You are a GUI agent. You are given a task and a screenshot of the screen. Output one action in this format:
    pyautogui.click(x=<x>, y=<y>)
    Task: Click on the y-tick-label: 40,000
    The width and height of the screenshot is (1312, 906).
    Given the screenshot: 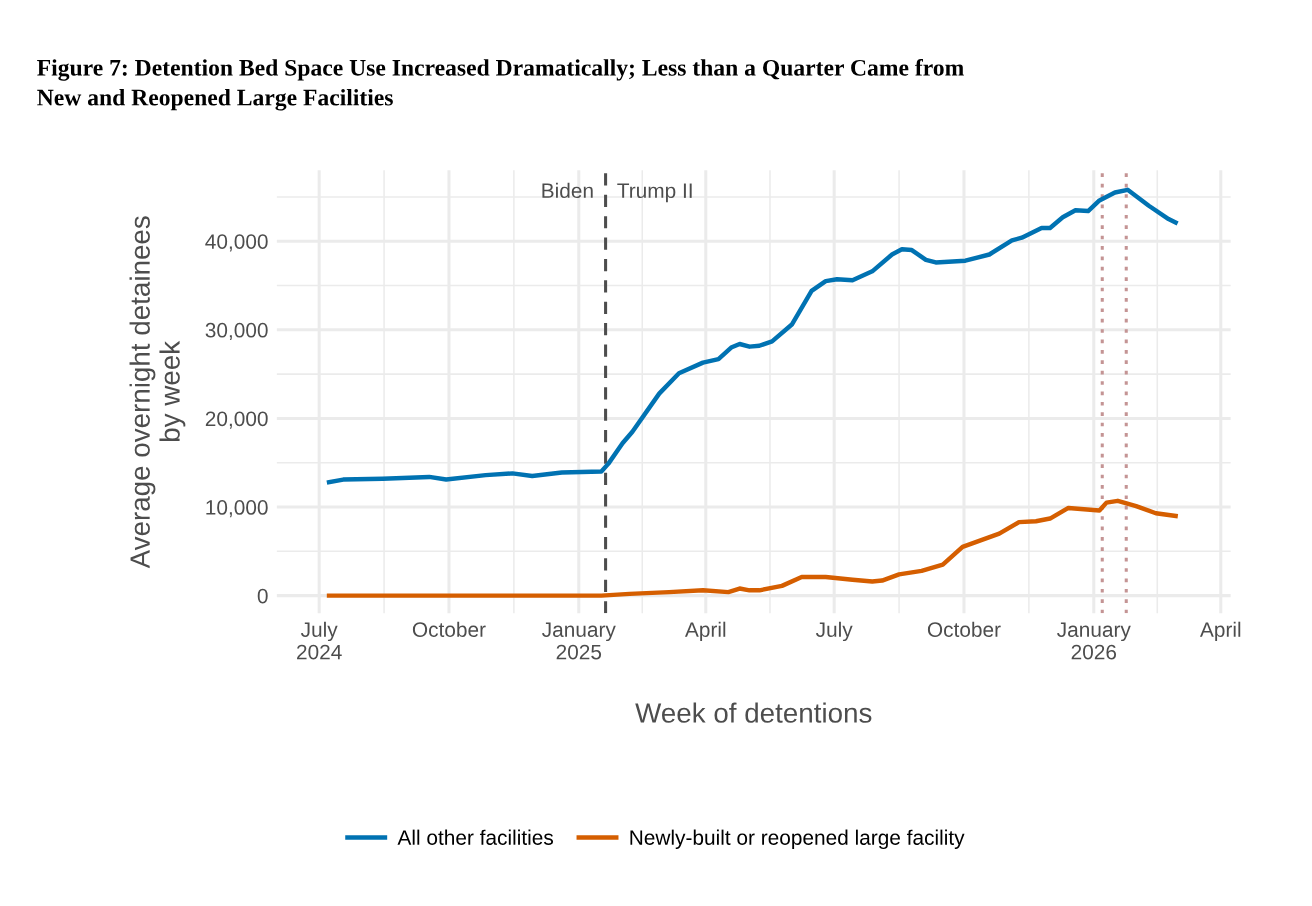 What is the action you would take?
    pyautogui.click(x=236, y=243)
    